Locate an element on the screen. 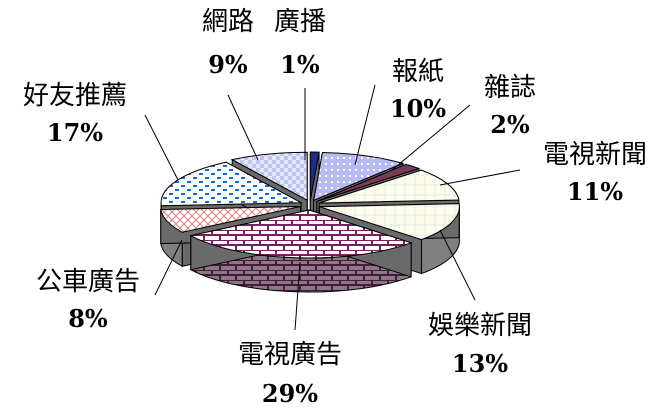  slice-value-label-1: 10% is located at coordinates (418, 108).